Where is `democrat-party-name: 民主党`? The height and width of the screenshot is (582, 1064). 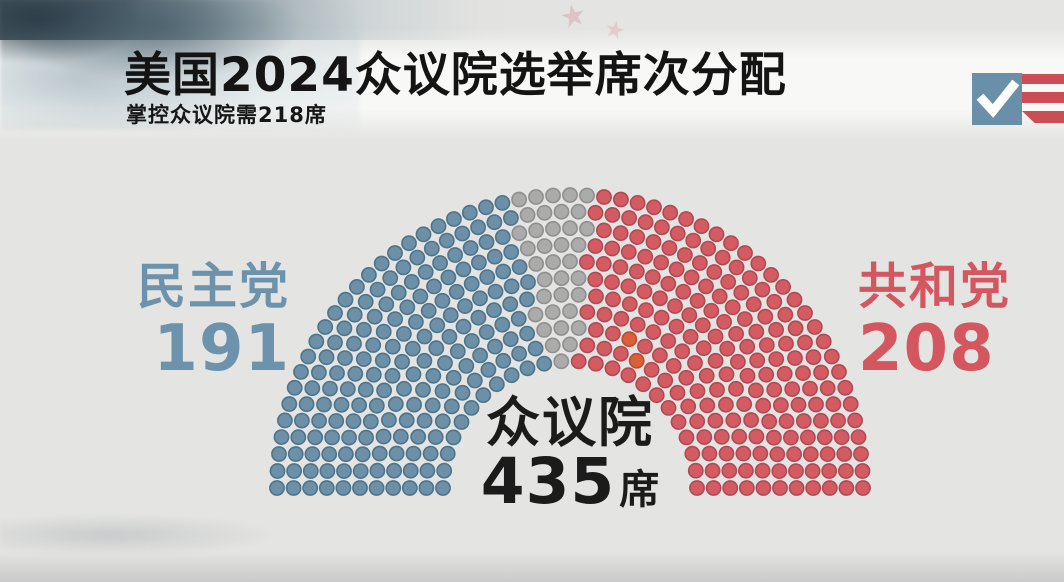
democrat-party-name: 民主党 is located at coordinates (213, 286).